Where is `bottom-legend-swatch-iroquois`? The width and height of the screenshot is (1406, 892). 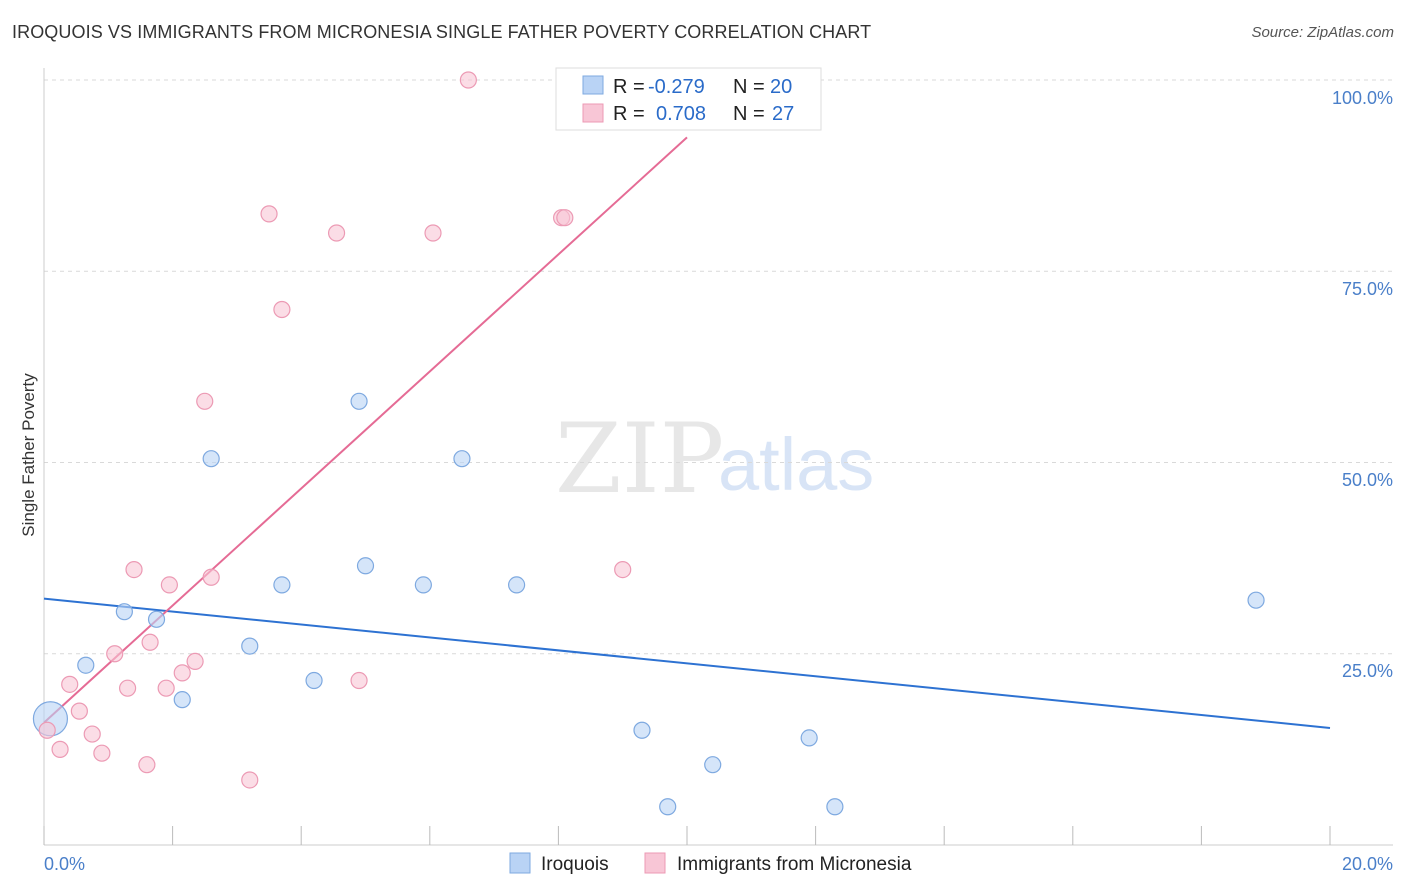 bottom-legend-swatch-iroquois is located at coordinates (520, 863).